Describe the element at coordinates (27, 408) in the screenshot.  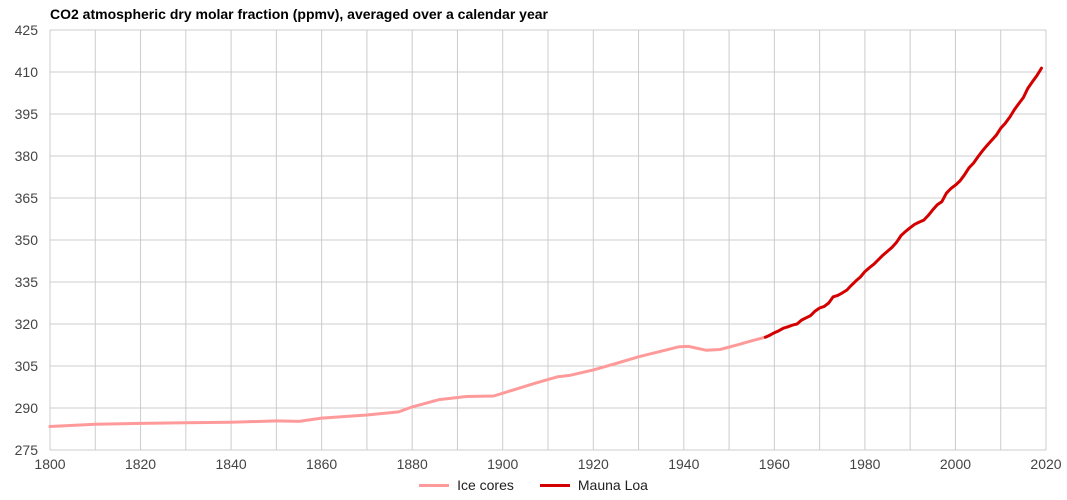
I see `y-tick-label: 290` at that location.